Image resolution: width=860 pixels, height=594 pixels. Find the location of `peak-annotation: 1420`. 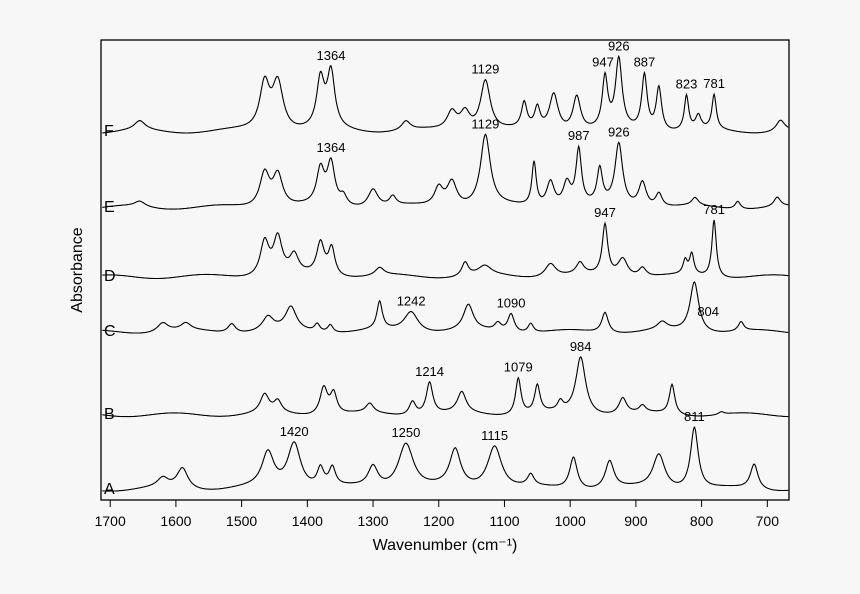

peak-annotation: 1420 is located at coordinates (294, 431).